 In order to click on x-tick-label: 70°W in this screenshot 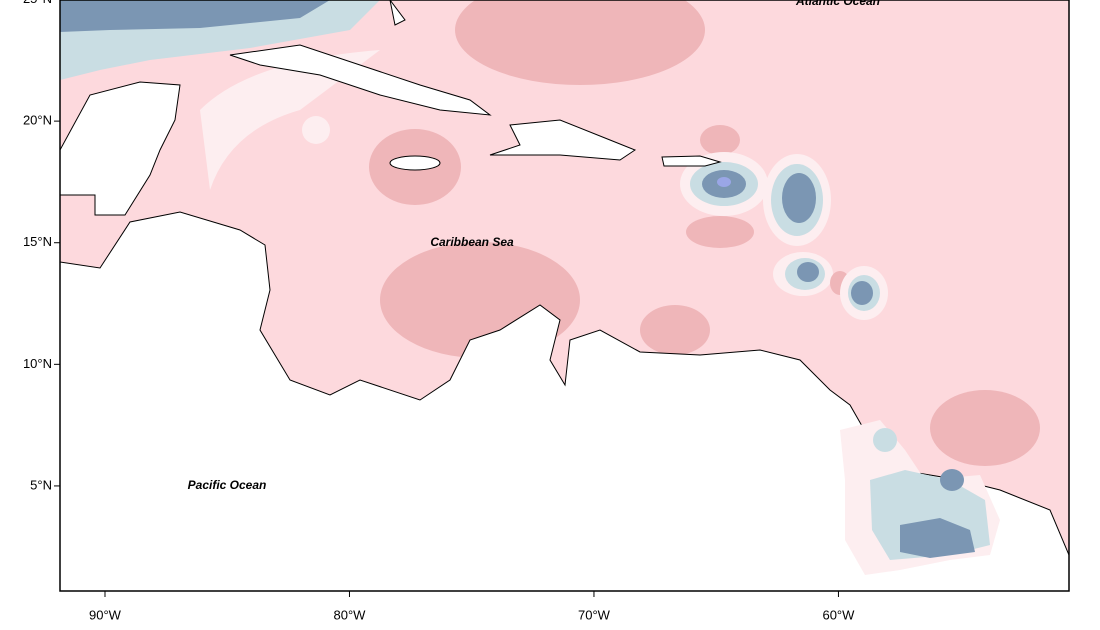, I will do `click(594, 614)`.